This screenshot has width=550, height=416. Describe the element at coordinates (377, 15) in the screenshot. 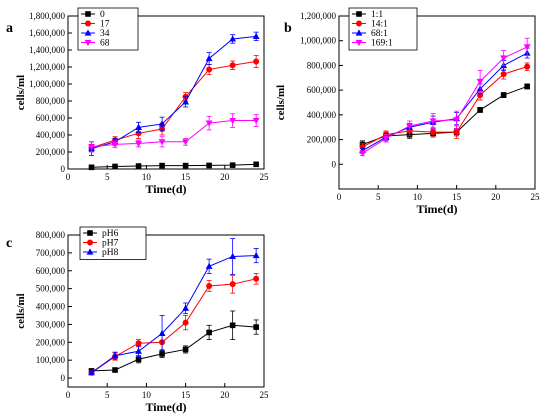

I see `legend-label: 1:1` at that location.